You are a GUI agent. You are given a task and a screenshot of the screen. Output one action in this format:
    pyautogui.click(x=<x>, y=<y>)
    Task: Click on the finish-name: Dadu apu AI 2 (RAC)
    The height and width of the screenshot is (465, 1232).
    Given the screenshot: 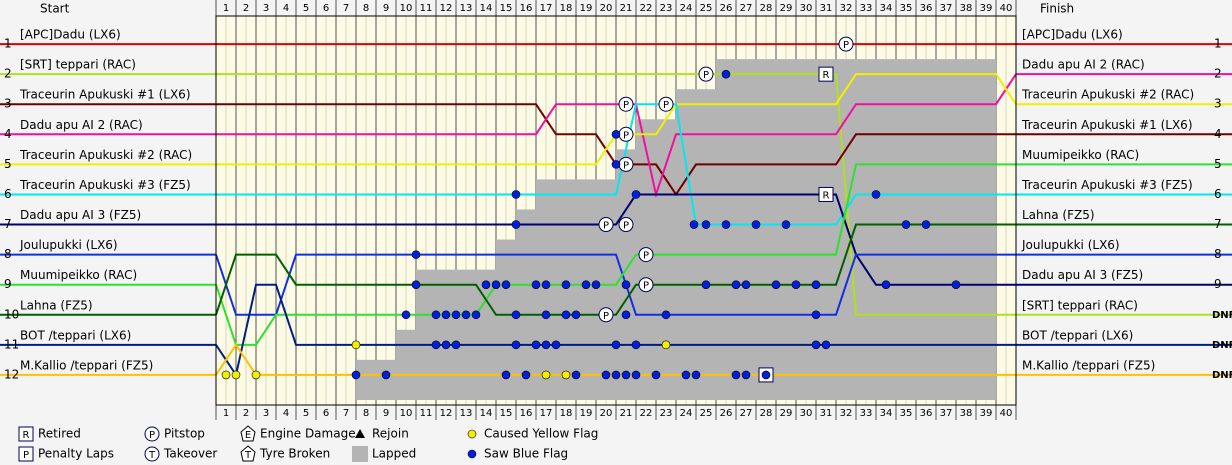 What is the action you would take?
    pyautogui.click(x=1083, y=65)
    